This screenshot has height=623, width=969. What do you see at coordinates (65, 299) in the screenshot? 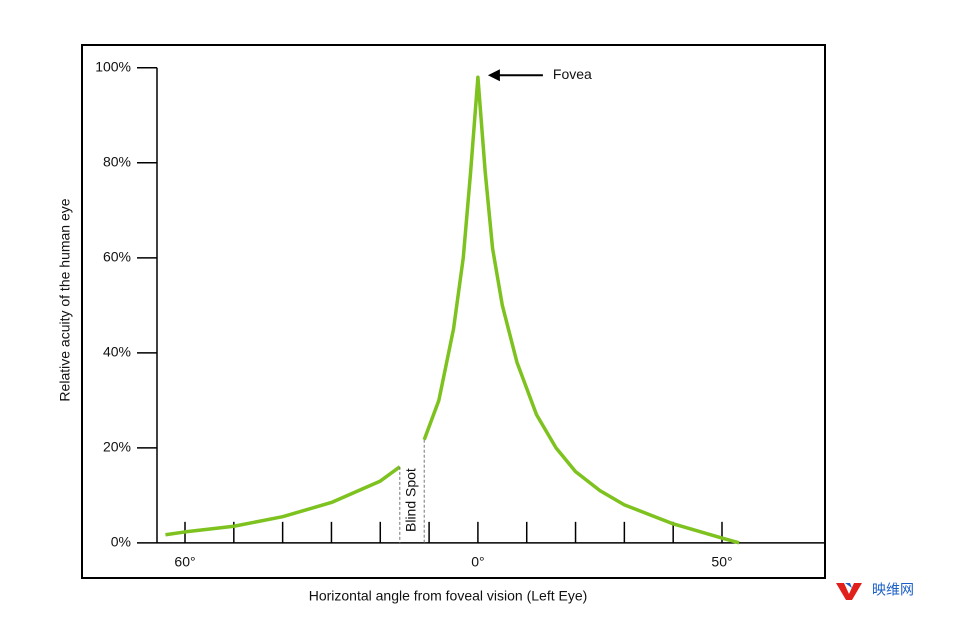
I see `y-axis-title: Relative acuity of the human eye` at bounding box center [65, 299].